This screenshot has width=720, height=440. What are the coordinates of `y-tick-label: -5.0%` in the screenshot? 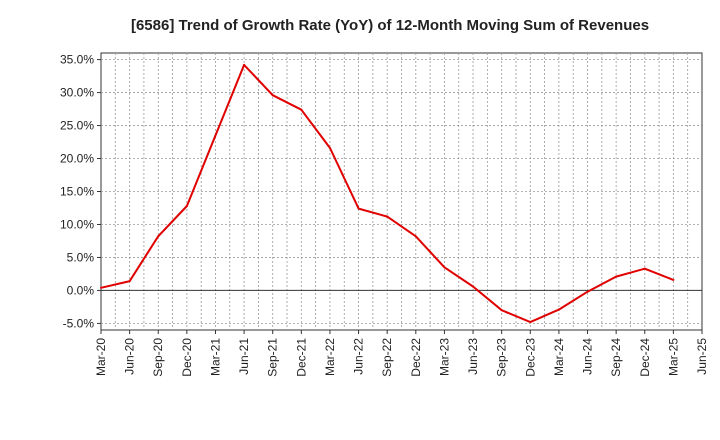 It's located at (79, 323).